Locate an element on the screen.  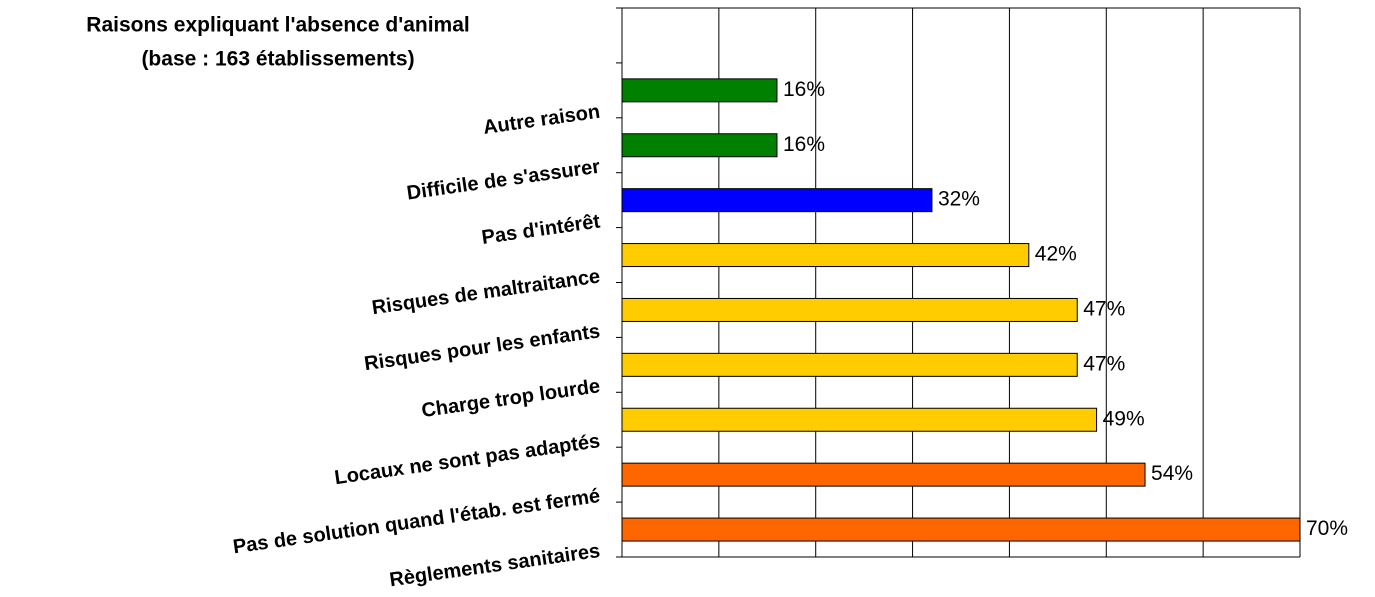
value-label: 54% is located at coordinates (1172, 473).